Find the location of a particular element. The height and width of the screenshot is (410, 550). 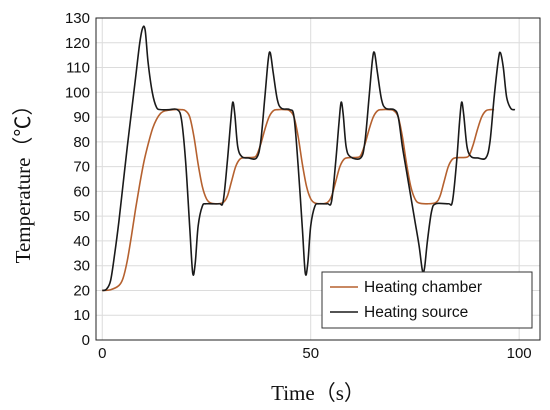

legend-label-heating-source: Heating source is located at coordinates (416, 312).